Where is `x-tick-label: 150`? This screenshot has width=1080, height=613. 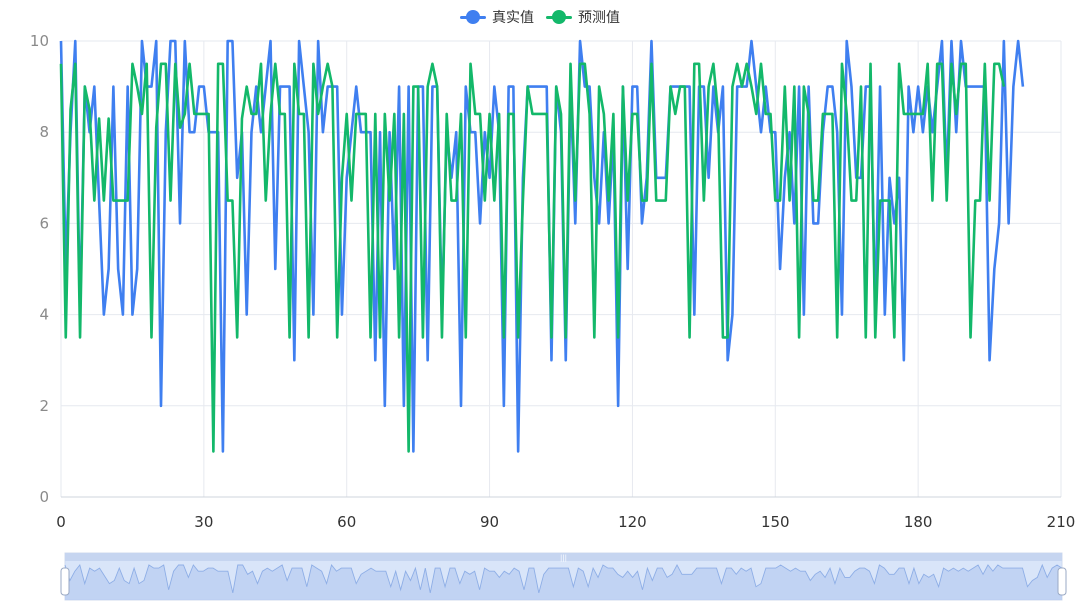 x-tick-label: 150 is located at coordinates (775, 522).